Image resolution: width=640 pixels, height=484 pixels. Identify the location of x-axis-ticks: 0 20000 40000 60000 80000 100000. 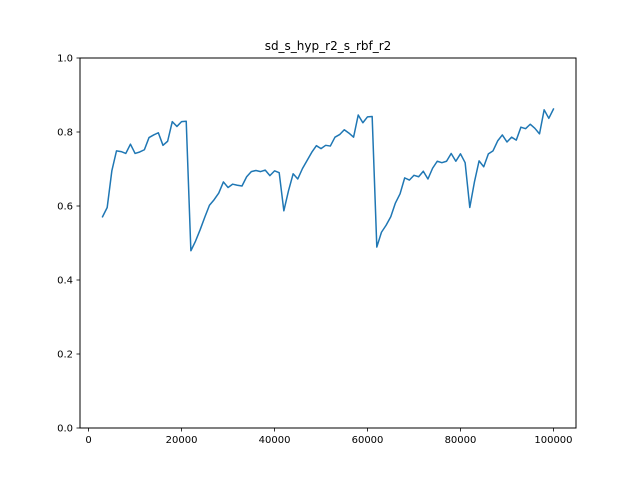
(329, 437).